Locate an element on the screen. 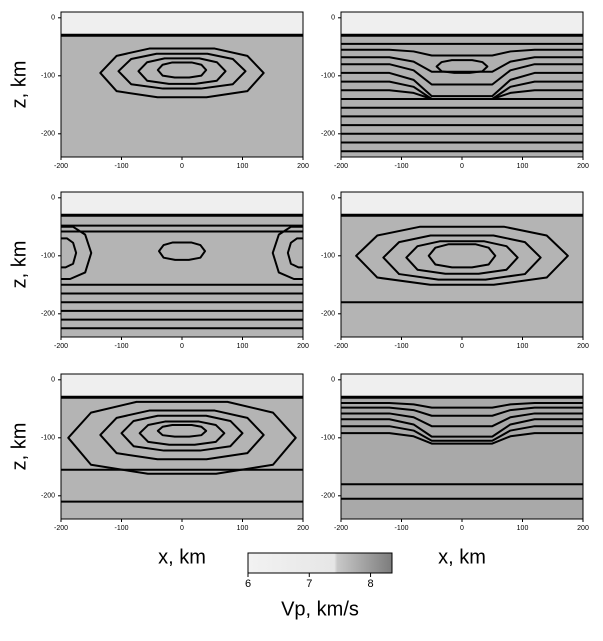 This screenshot has width=603, height=641. colorbar-tick-label: 8 is located at coordinates (370, 584).